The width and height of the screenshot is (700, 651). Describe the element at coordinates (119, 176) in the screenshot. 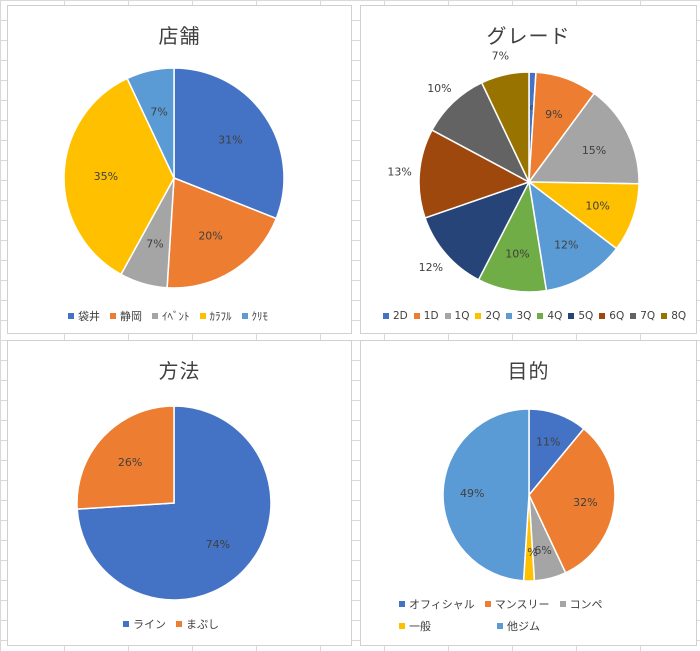

I see `pie-slice-ｶﾗﾌﾙ` at that location.